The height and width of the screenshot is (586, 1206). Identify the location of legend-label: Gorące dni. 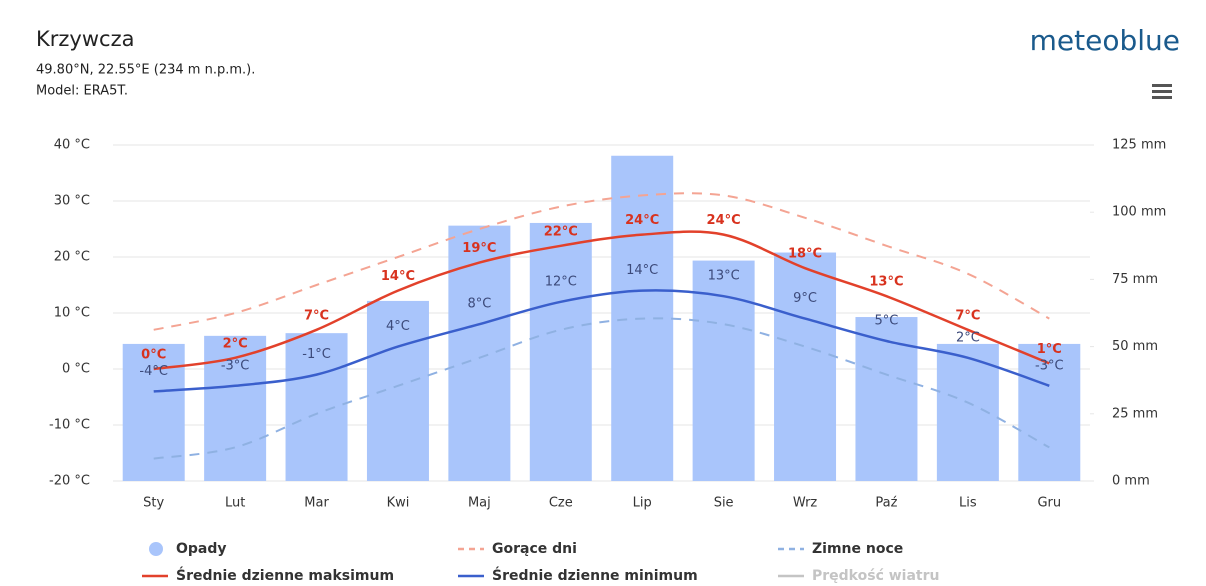
(534, 549).